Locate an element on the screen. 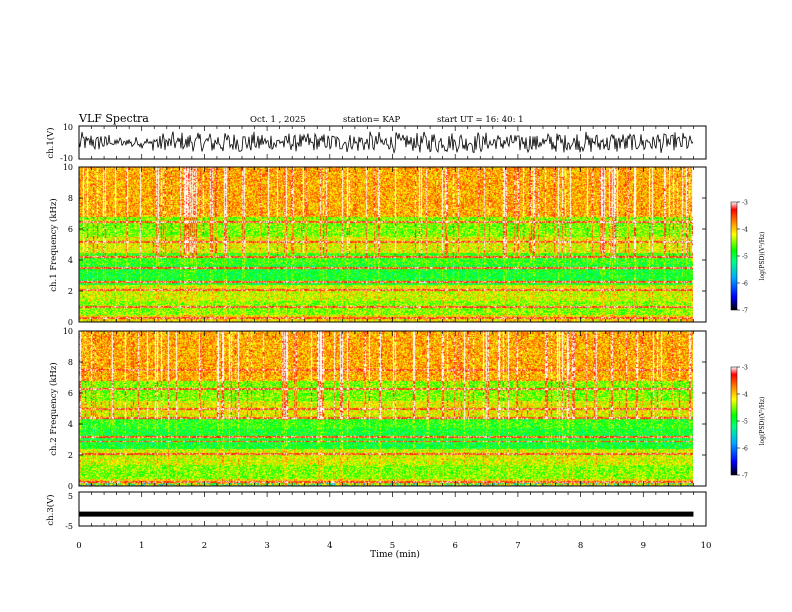  ch2-frequency-ylabel-text: ch.2 Frequency (kHz) is located at coordinates (53, 408).